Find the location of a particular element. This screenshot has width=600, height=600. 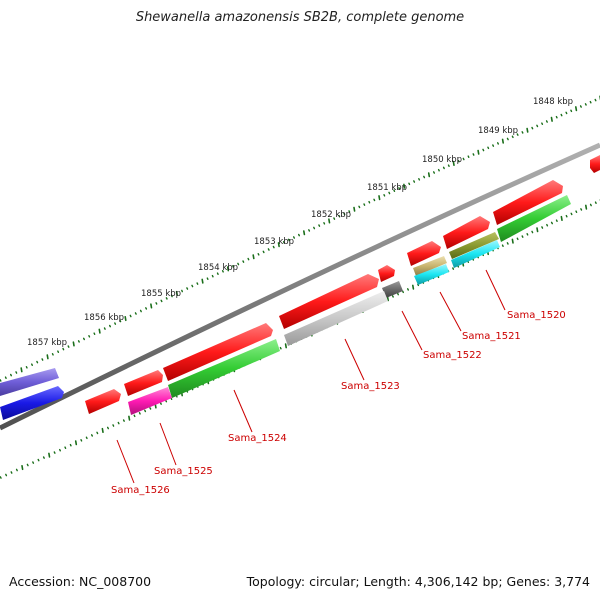

gene-label-sama-1520: Sama_1520 is located at coordinates (536, 315).